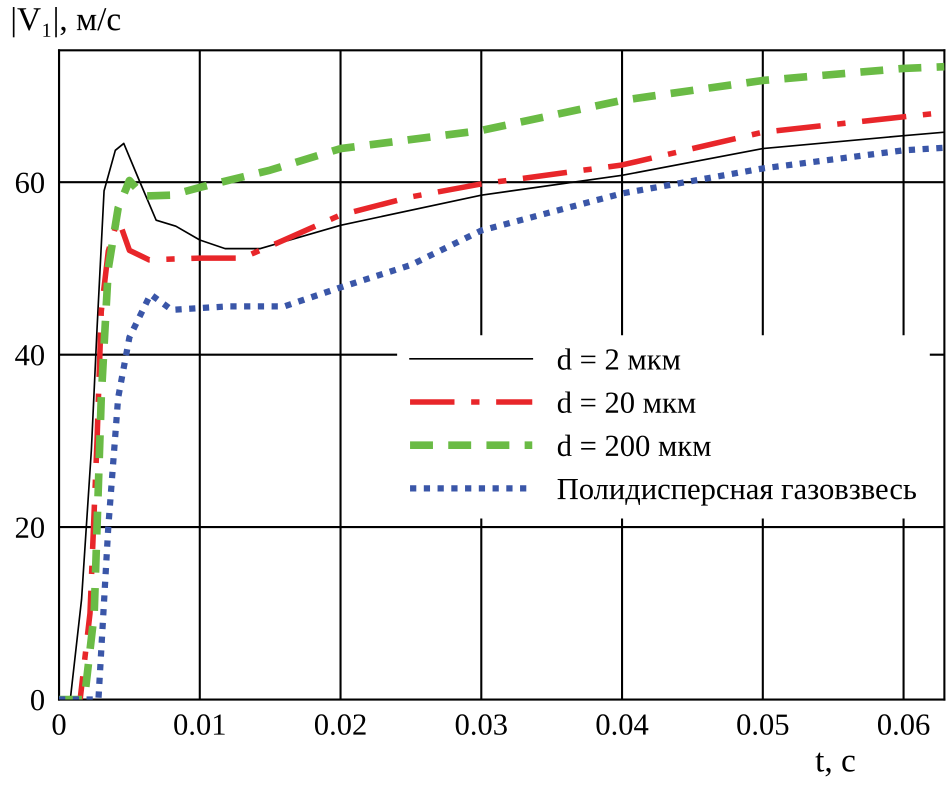 Image resolution: width=952 pixels, height=786 pixels. I want to click on x-tick-label: 0.05, so click(762, 725).